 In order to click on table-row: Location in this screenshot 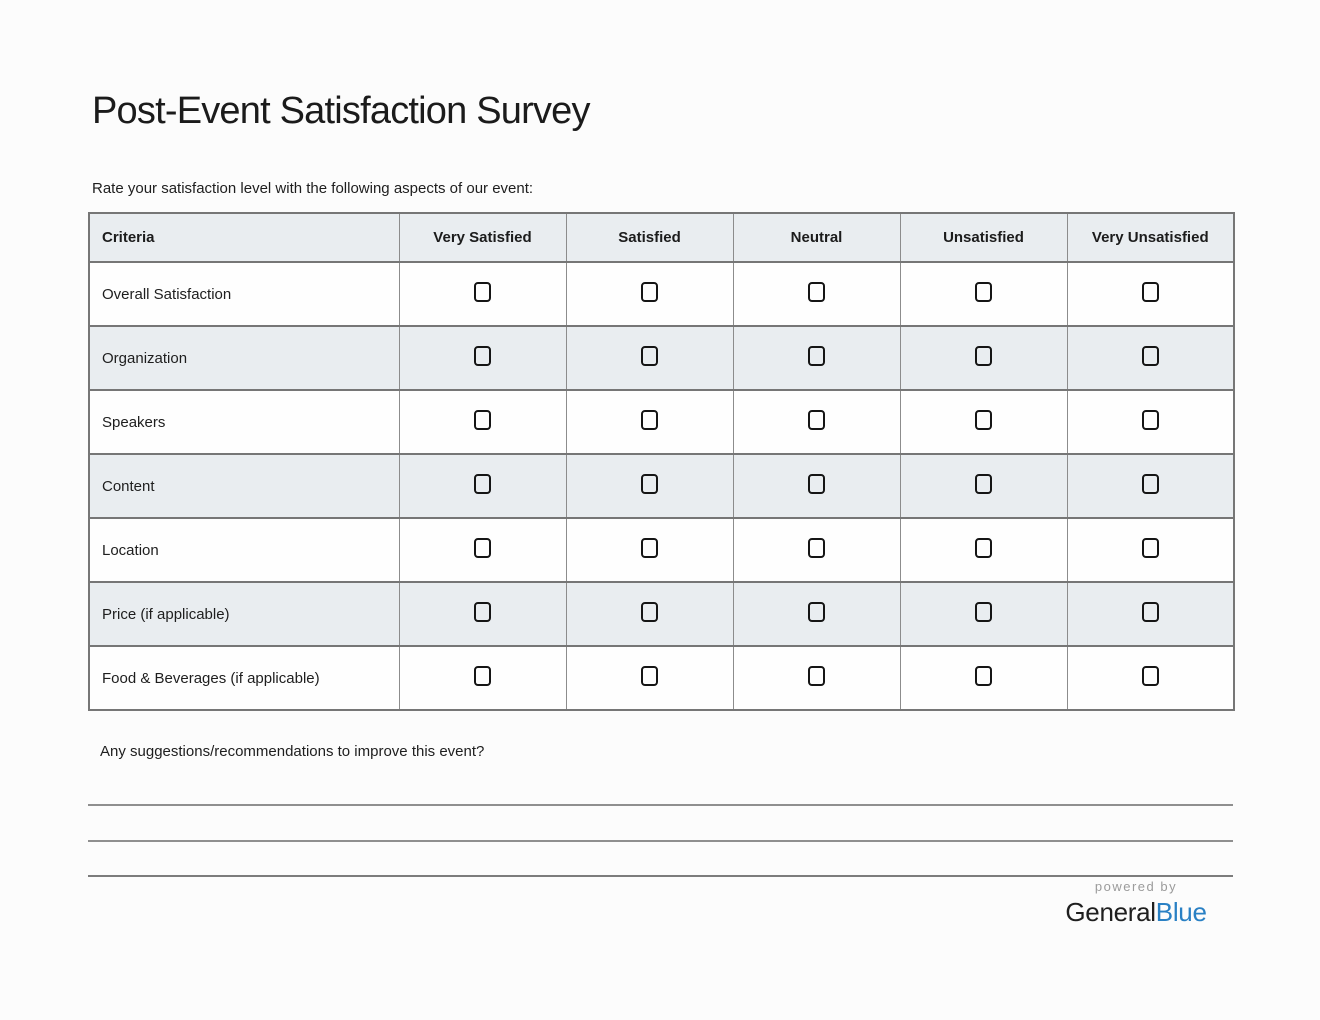, I will do `click(661, 550)`.